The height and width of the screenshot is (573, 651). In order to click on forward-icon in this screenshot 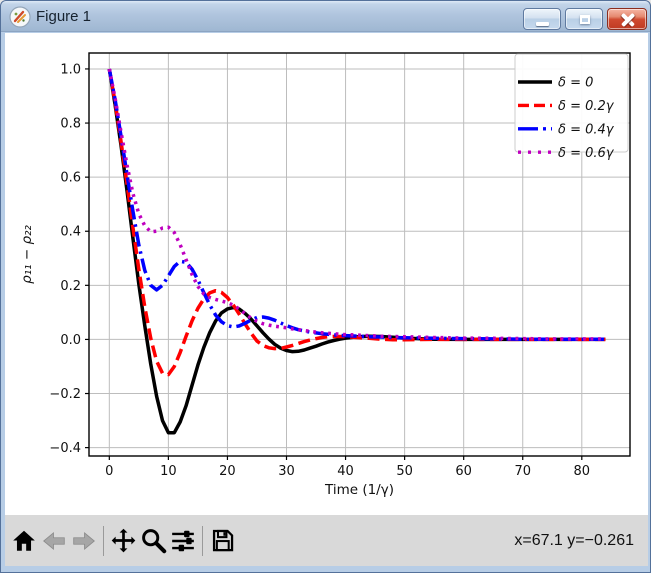, I will do `click(84, 540)`.